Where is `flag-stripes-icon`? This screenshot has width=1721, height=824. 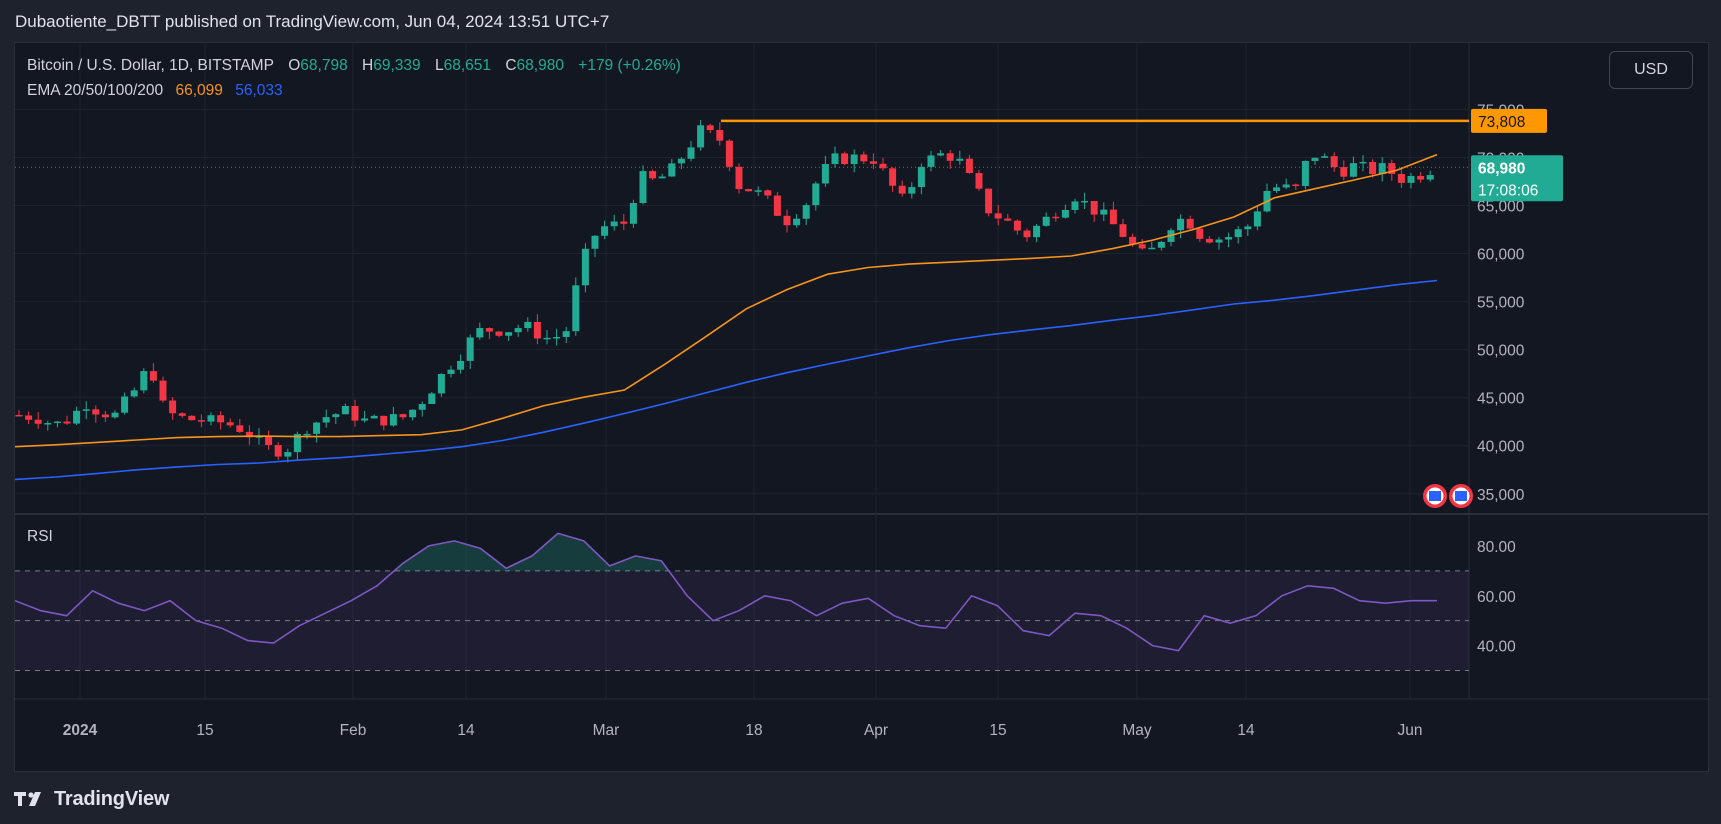
flag-stripes-icon is located at coordinates (1435, 496).